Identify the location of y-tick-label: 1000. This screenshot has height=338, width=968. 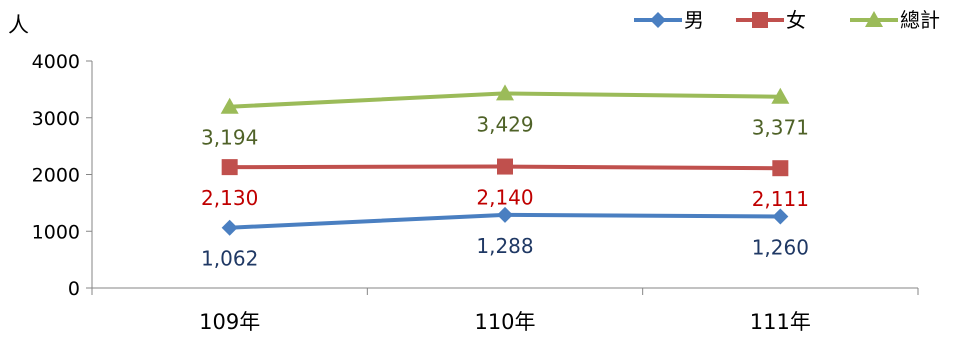
(56, 232).